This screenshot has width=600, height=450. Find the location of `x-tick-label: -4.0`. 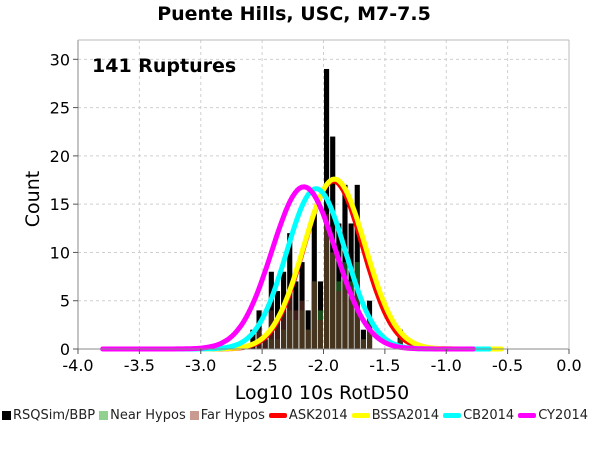

x-tick-label: -4.0 is located at coordinates (77, 365).